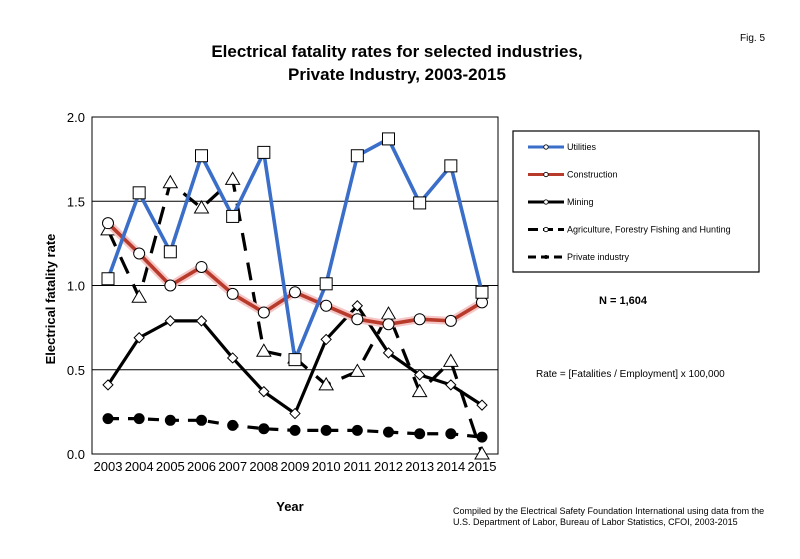  I want to click on x-tick-label: 2003, so click(108, 466).